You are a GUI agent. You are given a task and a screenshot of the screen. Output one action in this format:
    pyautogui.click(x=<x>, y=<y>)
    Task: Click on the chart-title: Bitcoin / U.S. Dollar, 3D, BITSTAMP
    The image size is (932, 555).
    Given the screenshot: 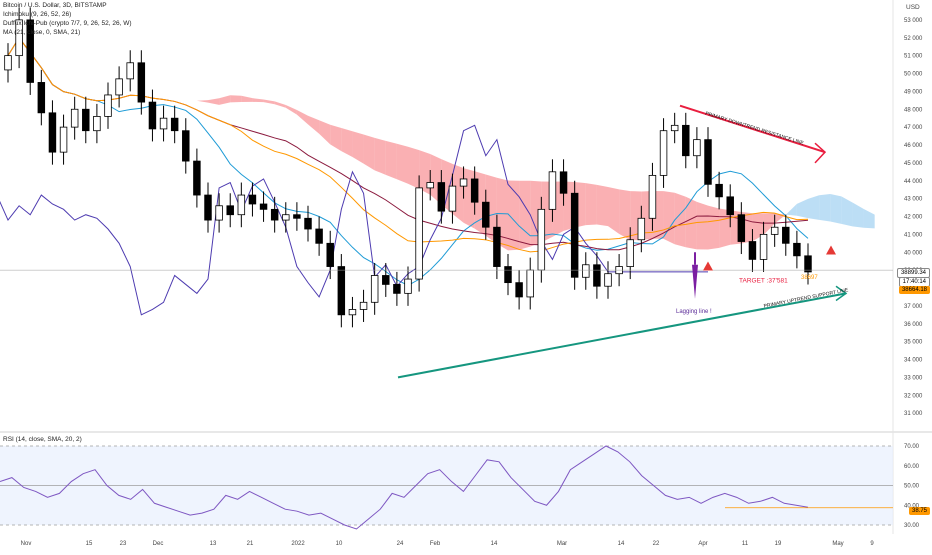 What is the action you would take?
    pyautogui.click(x=55, y=5)
    